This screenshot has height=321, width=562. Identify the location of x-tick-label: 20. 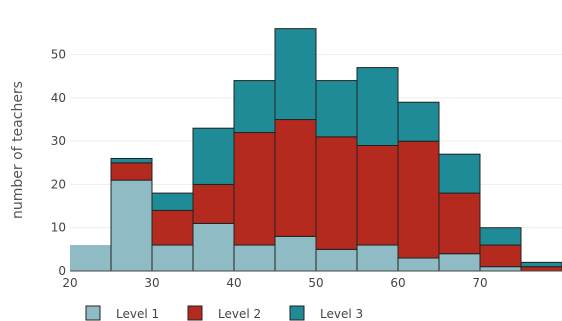
(69, 283).